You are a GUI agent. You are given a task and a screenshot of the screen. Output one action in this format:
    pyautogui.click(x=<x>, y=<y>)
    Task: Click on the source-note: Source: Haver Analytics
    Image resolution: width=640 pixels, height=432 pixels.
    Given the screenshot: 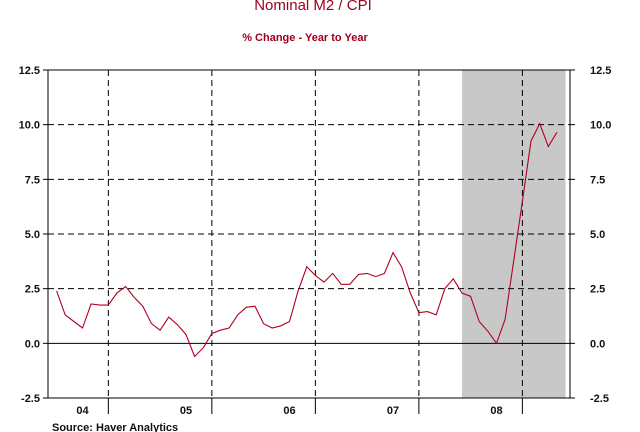 What is the action you would take?
    pyautogui.click(x=115, y=427)
    